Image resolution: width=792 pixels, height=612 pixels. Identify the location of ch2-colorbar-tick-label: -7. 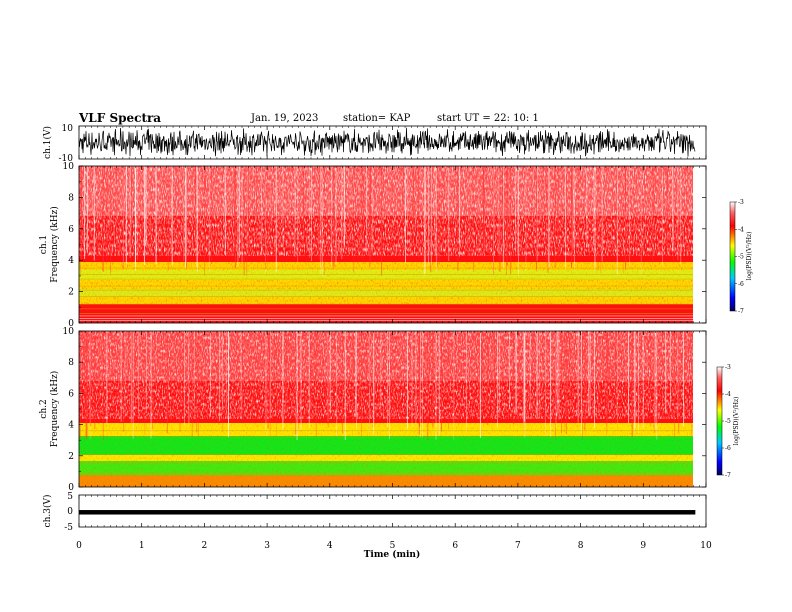
(728, 475).